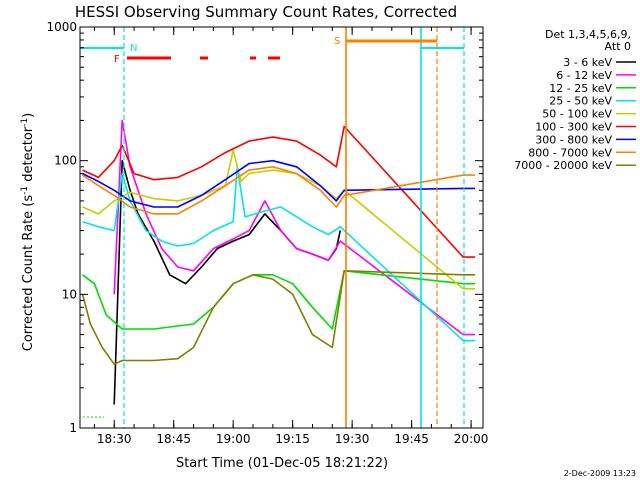  Describe the element at coordinates (61, 27) in the screenshot. I see `y-tick-label: 1000` at that location.